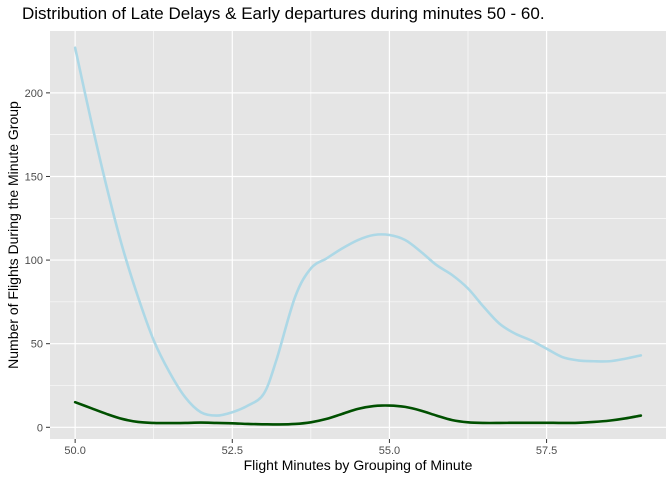 The image size is (672, 480). What do you see at coordinates (37, 345) in the screenshot?
I see `y-tick-label: 50` at bounding box center [37, 345].